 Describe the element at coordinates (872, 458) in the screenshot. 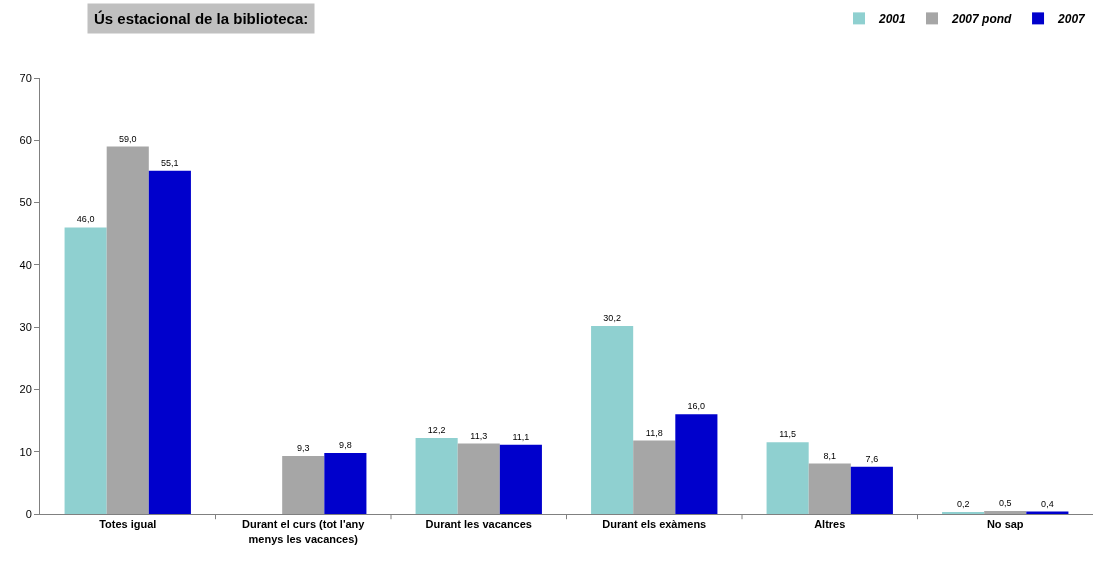

I see `data-label: 7,6` at that location.